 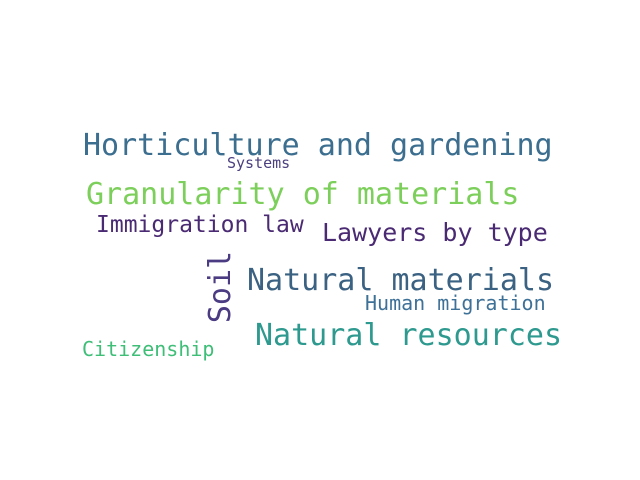 I want to click on word-soil: Soil, so click(x=220, y=287).